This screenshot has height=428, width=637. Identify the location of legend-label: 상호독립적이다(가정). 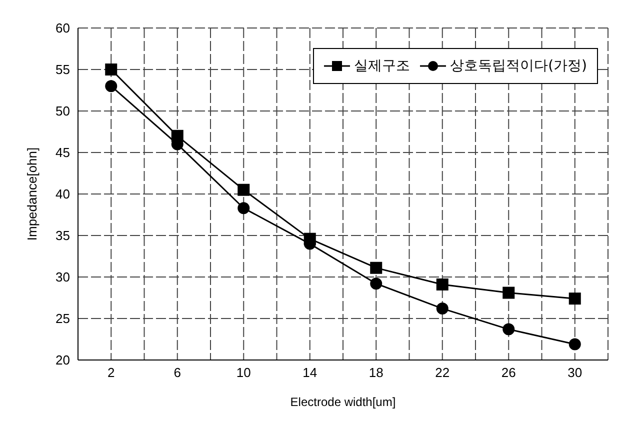
(518, 66).